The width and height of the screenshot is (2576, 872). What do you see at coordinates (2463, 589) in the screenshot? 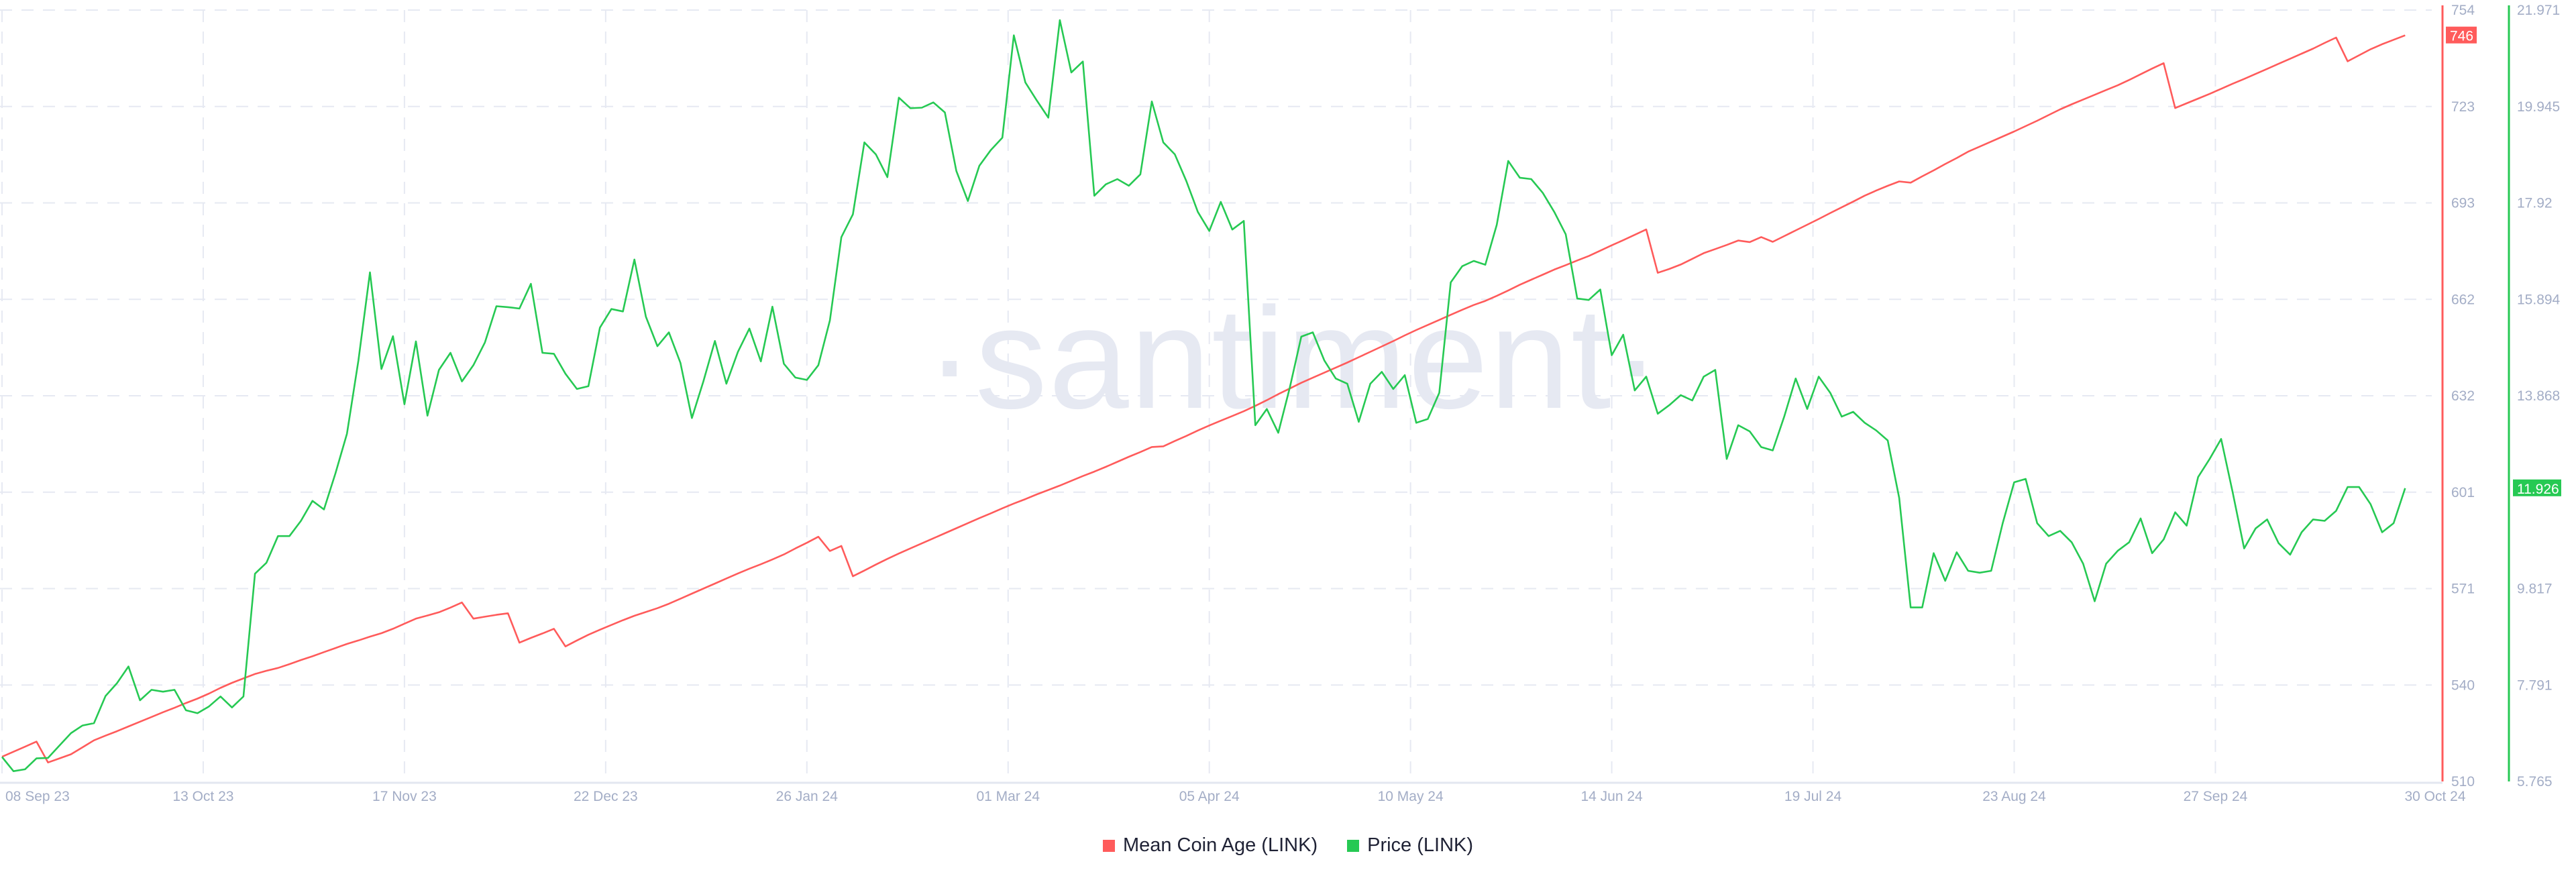
I see `left-axis-tick-label: 571` at bounding box center [2463, 589].